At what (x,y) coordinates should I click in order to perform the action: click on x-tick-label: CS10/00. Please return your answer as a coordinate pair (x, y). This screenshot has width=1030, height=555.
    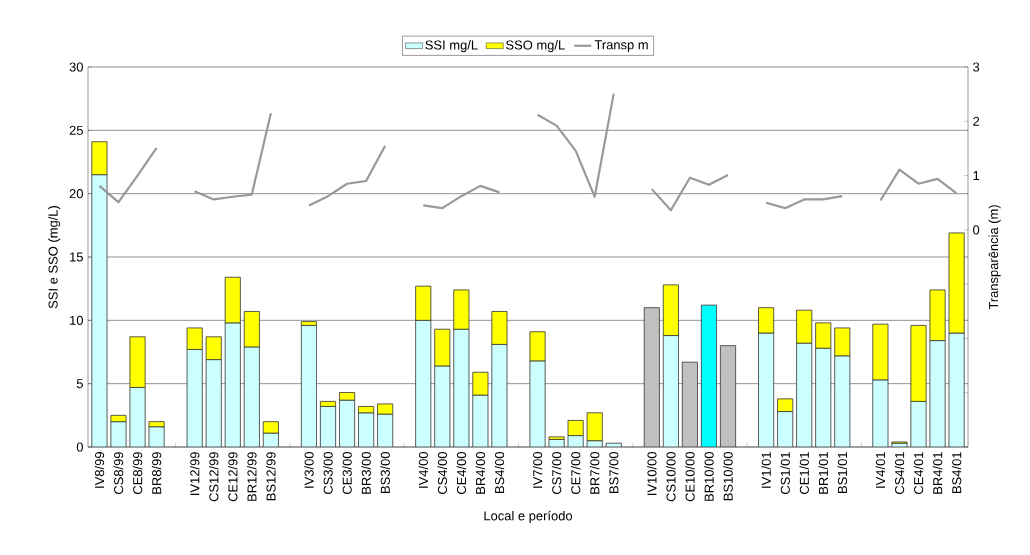
    Looking at the image, I should click on (671, 477).